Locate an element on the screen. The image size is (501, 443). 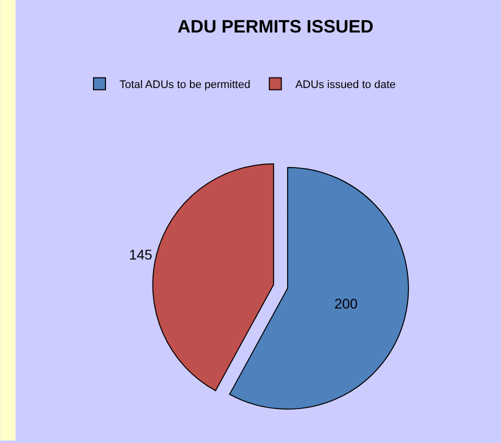
legend-label: ADUs issued to date is located at coordinates (345, 85).